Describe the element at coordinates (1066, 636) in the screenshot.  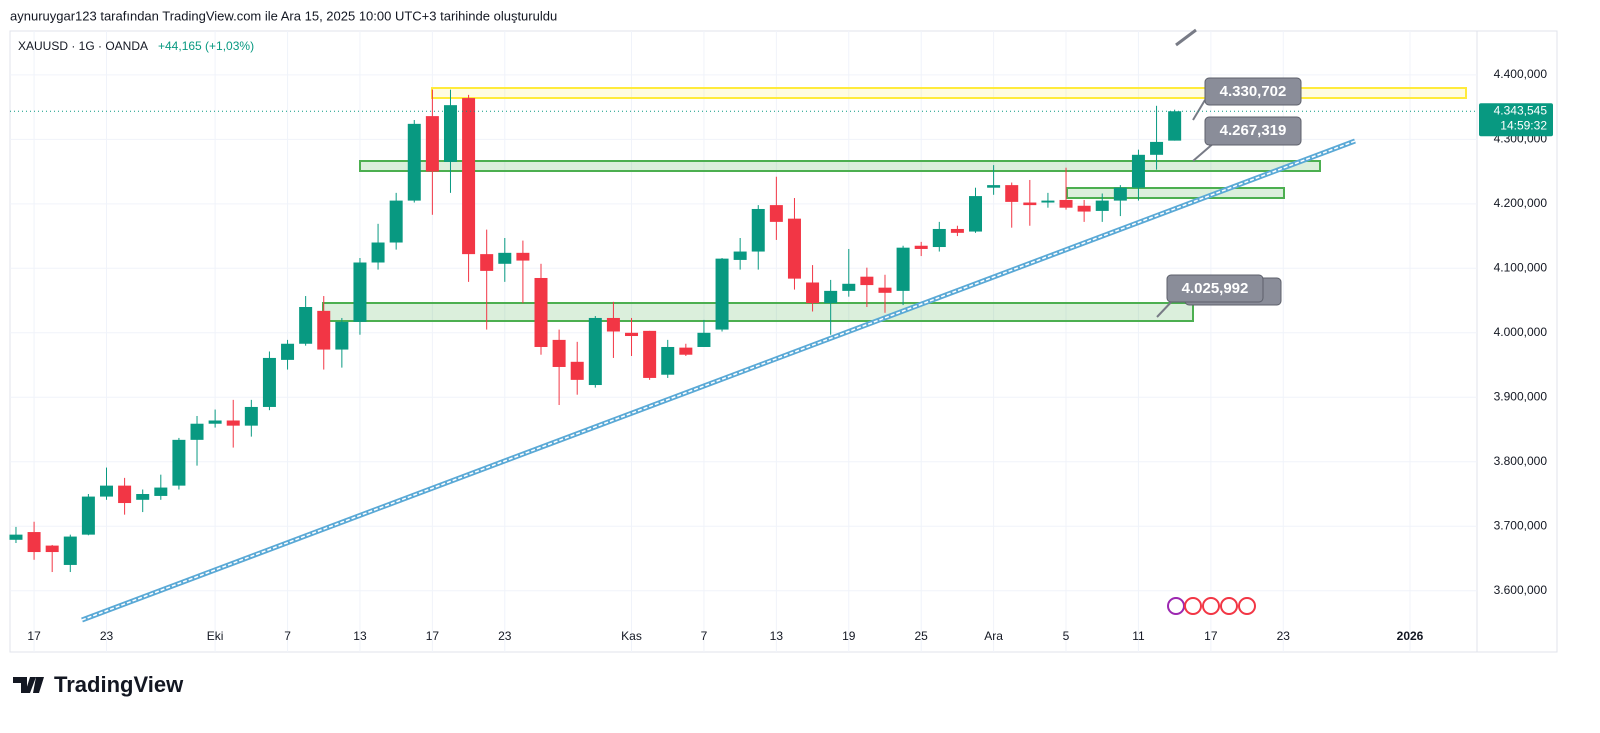
I see `x-tick-label: 5` at that location.